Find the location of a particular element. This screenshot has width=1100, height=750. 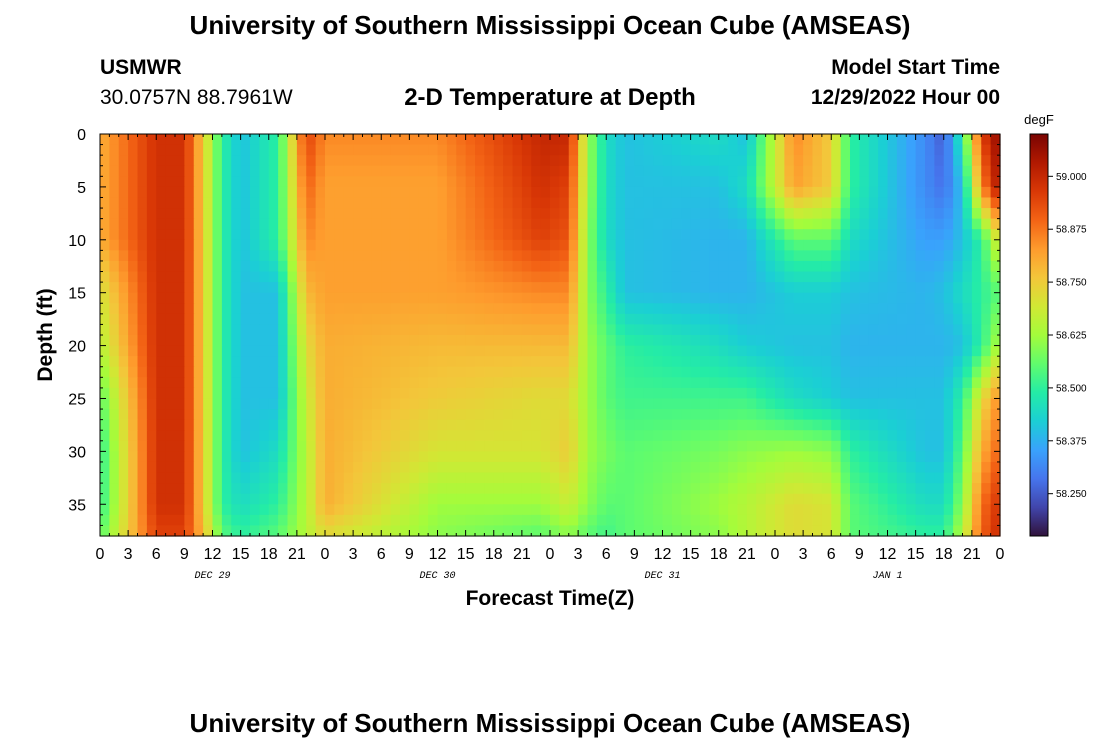

x-tick-label: 18 is located at coordinates (494, 554).